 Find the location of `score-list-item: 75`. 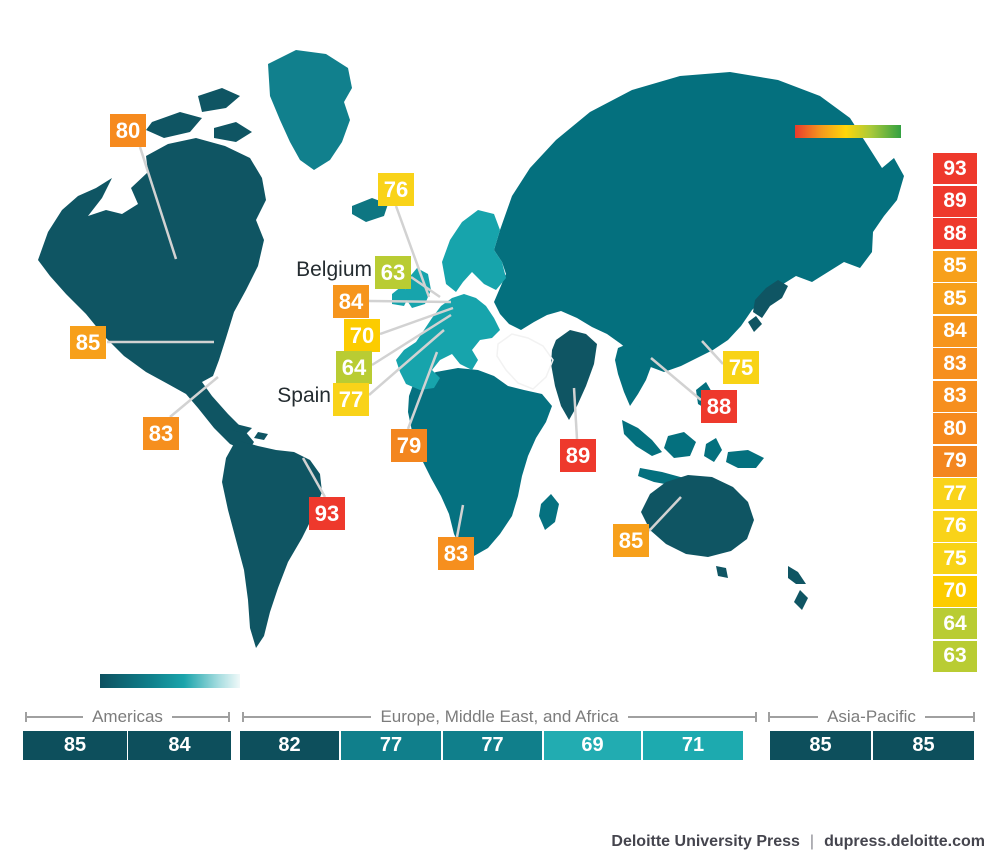

score-list-item: 75 is located at coordinates (955, 558).